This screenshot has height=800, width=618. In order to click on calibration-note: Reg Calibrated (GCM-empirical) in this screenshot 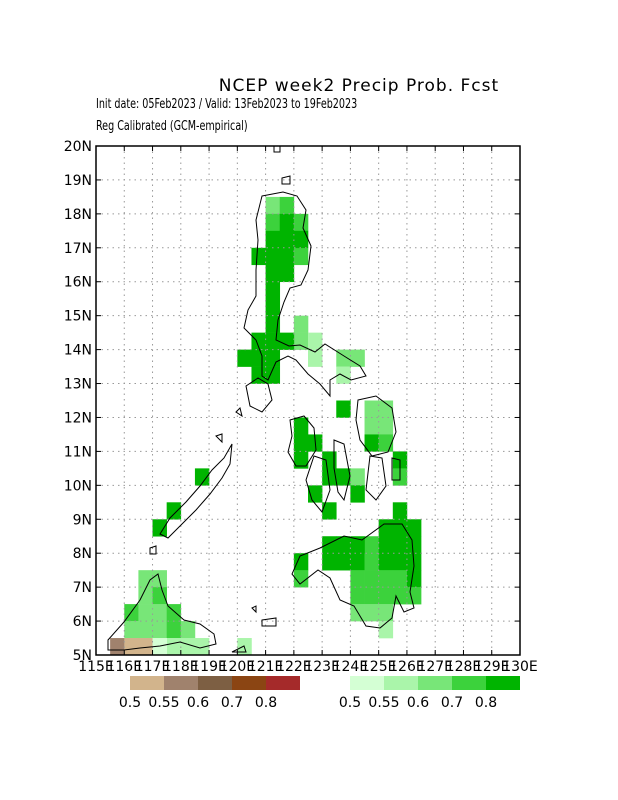, I will do `click(172, 126)`.